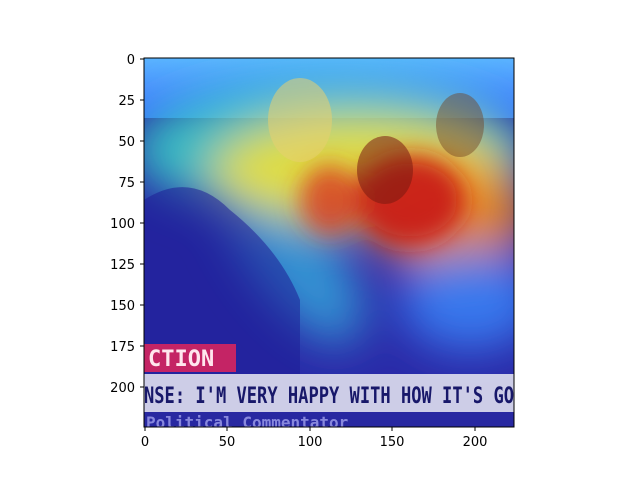 The width and height of the screenshot is (640, 480). Describe the element at coordinates (475, 442) in the screenshot. I see `x-tick-label-200: 200` at that location.